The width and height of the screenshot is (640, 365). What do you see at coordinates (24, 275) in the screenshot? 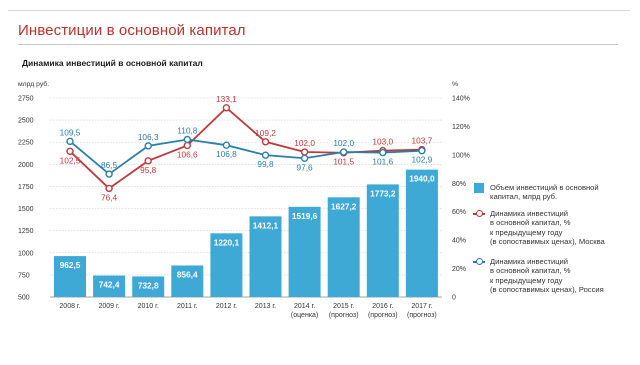
I see `y-left-tick-label: 750` at bounding box center [24, 275].